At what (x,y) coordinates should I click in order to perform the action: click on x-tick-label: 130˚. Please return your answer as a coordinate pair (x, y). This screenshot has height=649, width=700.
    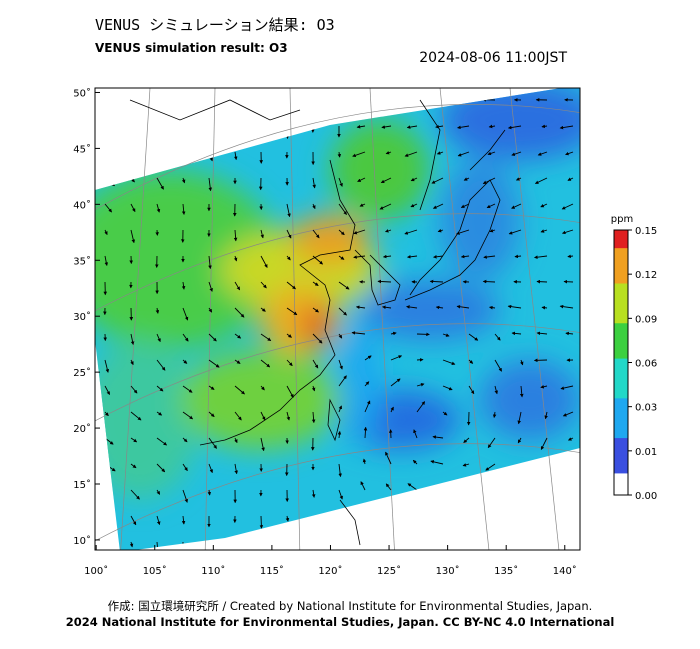
    Looking at the image, I should click on (448, 571).